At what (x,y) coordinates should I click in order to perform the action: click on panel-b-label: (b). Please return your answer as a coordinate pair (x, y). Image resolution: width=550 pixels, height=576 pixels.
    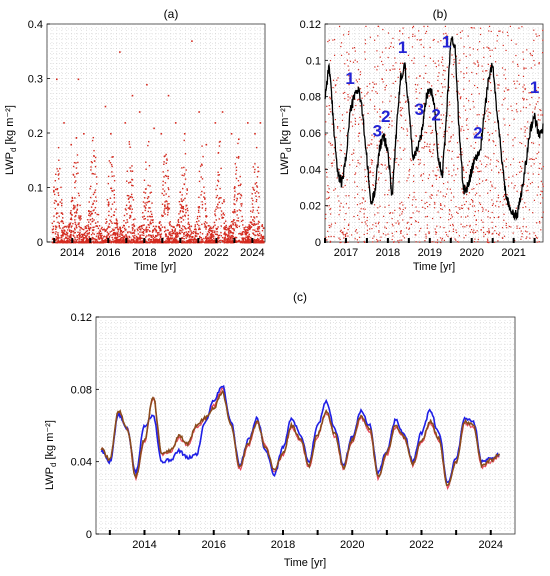
    Looking at the image, I should click on (440, 14).